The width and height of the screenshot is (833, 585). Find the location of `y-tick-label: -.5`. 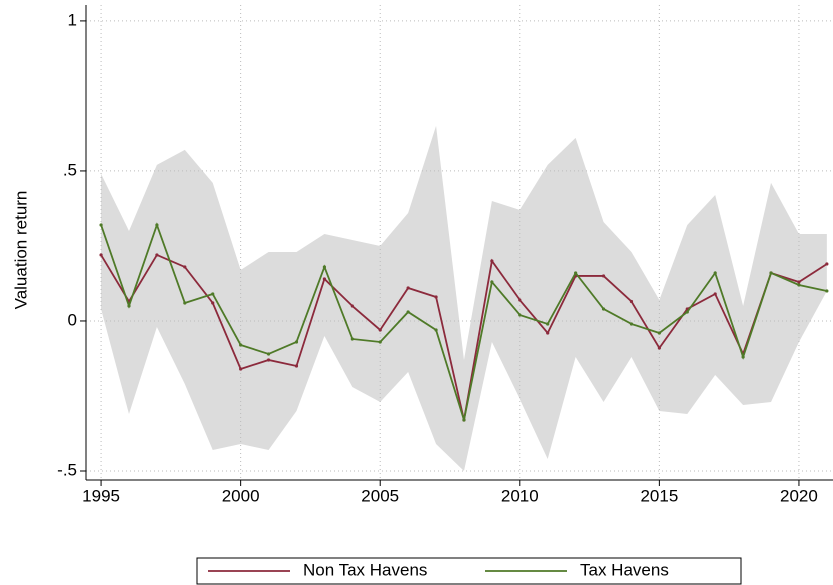

y-tick-label: -.5 is located at coordinates (67, 469).